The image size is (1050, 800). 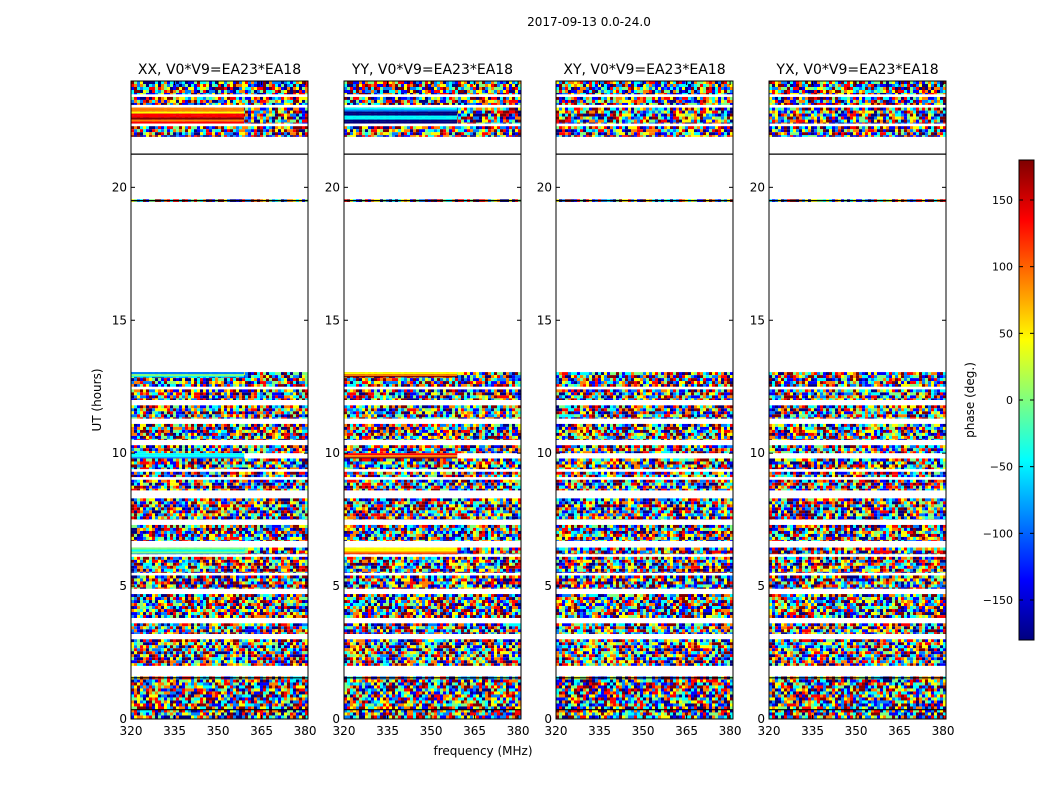 I want to click on panel-title: YX, V0*V9=EA23*EA18, so click(x=856, y=70).